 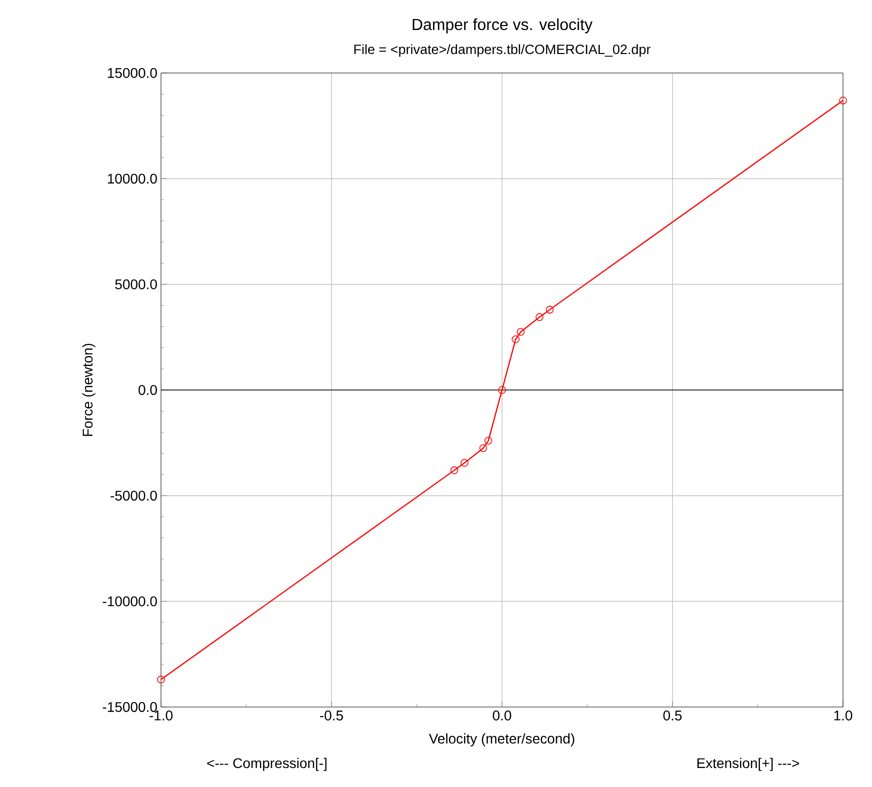 I want to click on x-tick-label: -0.5, so click(x=331, y=715).